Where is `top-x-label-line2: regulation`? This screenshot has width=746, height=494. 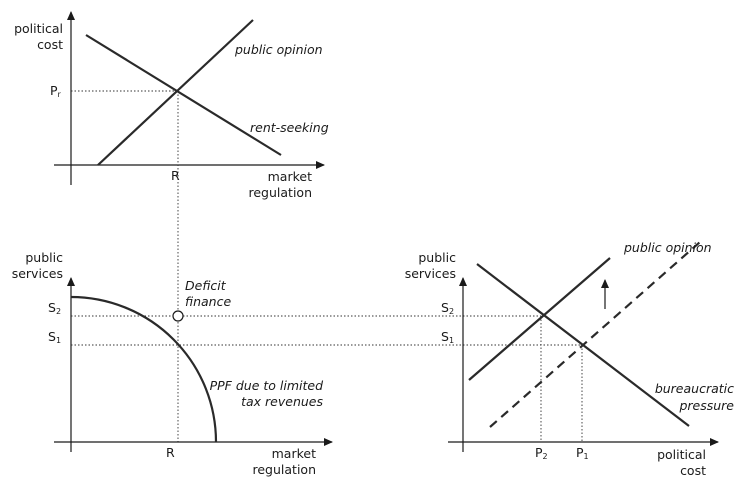 top-x-label-line2: regulation is located at coordinates (281, 192).